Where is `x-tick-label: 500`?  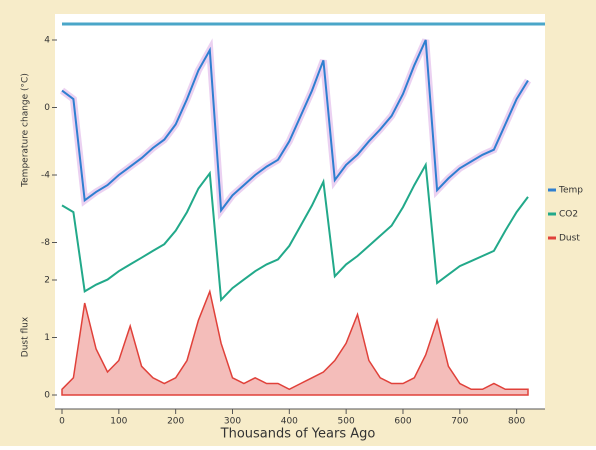 x-tick-label: 500 is located at coordinates (346, 422).